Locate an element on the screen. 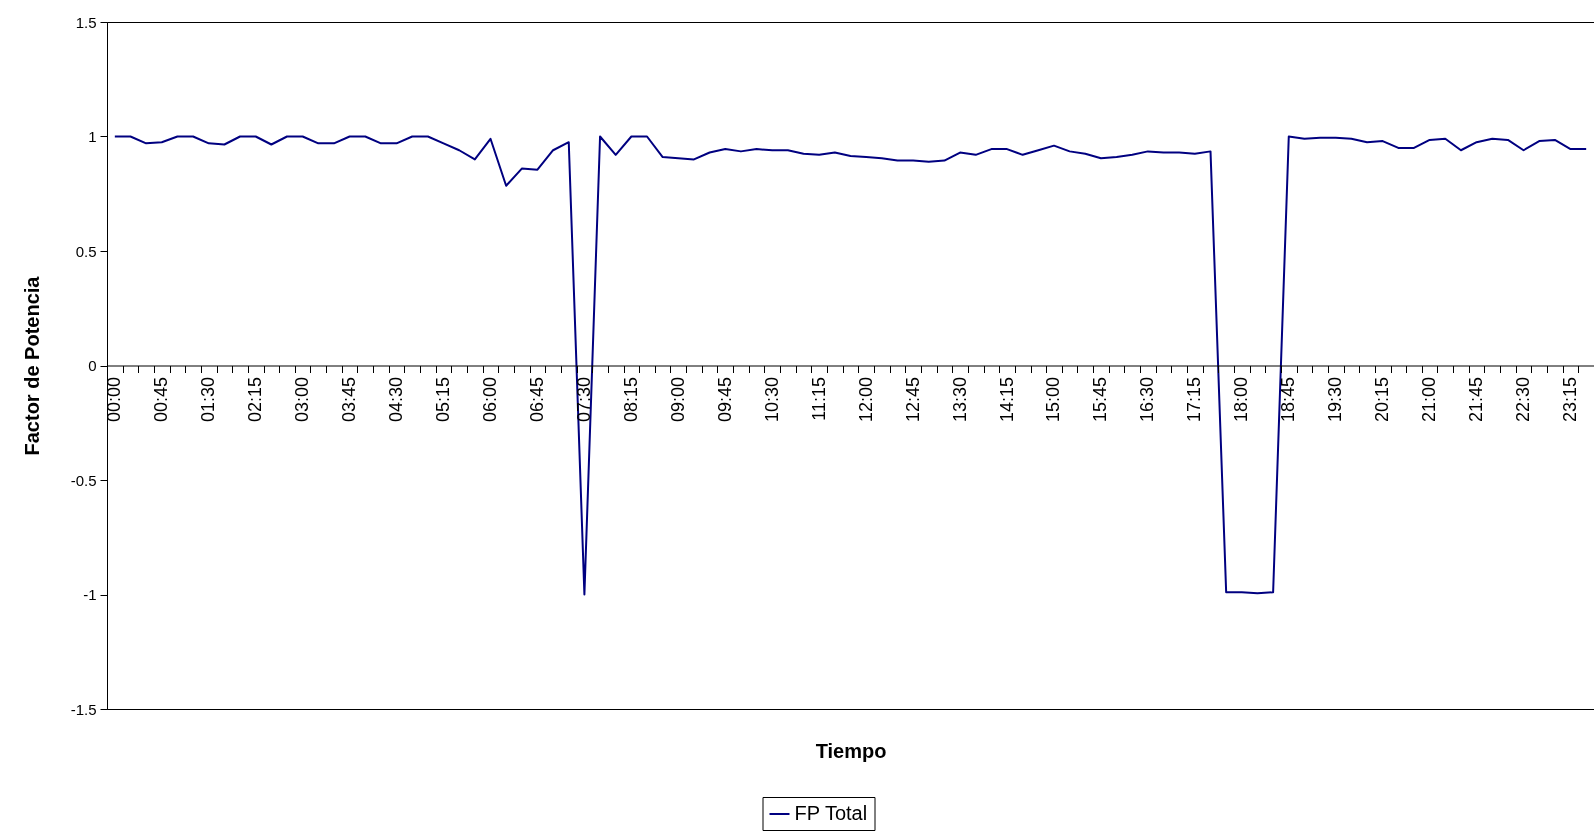 Image resolution: width=1594 pixels, height=835 pixels. x-tick-label: 05:15 is located at coordinates (443, 400).